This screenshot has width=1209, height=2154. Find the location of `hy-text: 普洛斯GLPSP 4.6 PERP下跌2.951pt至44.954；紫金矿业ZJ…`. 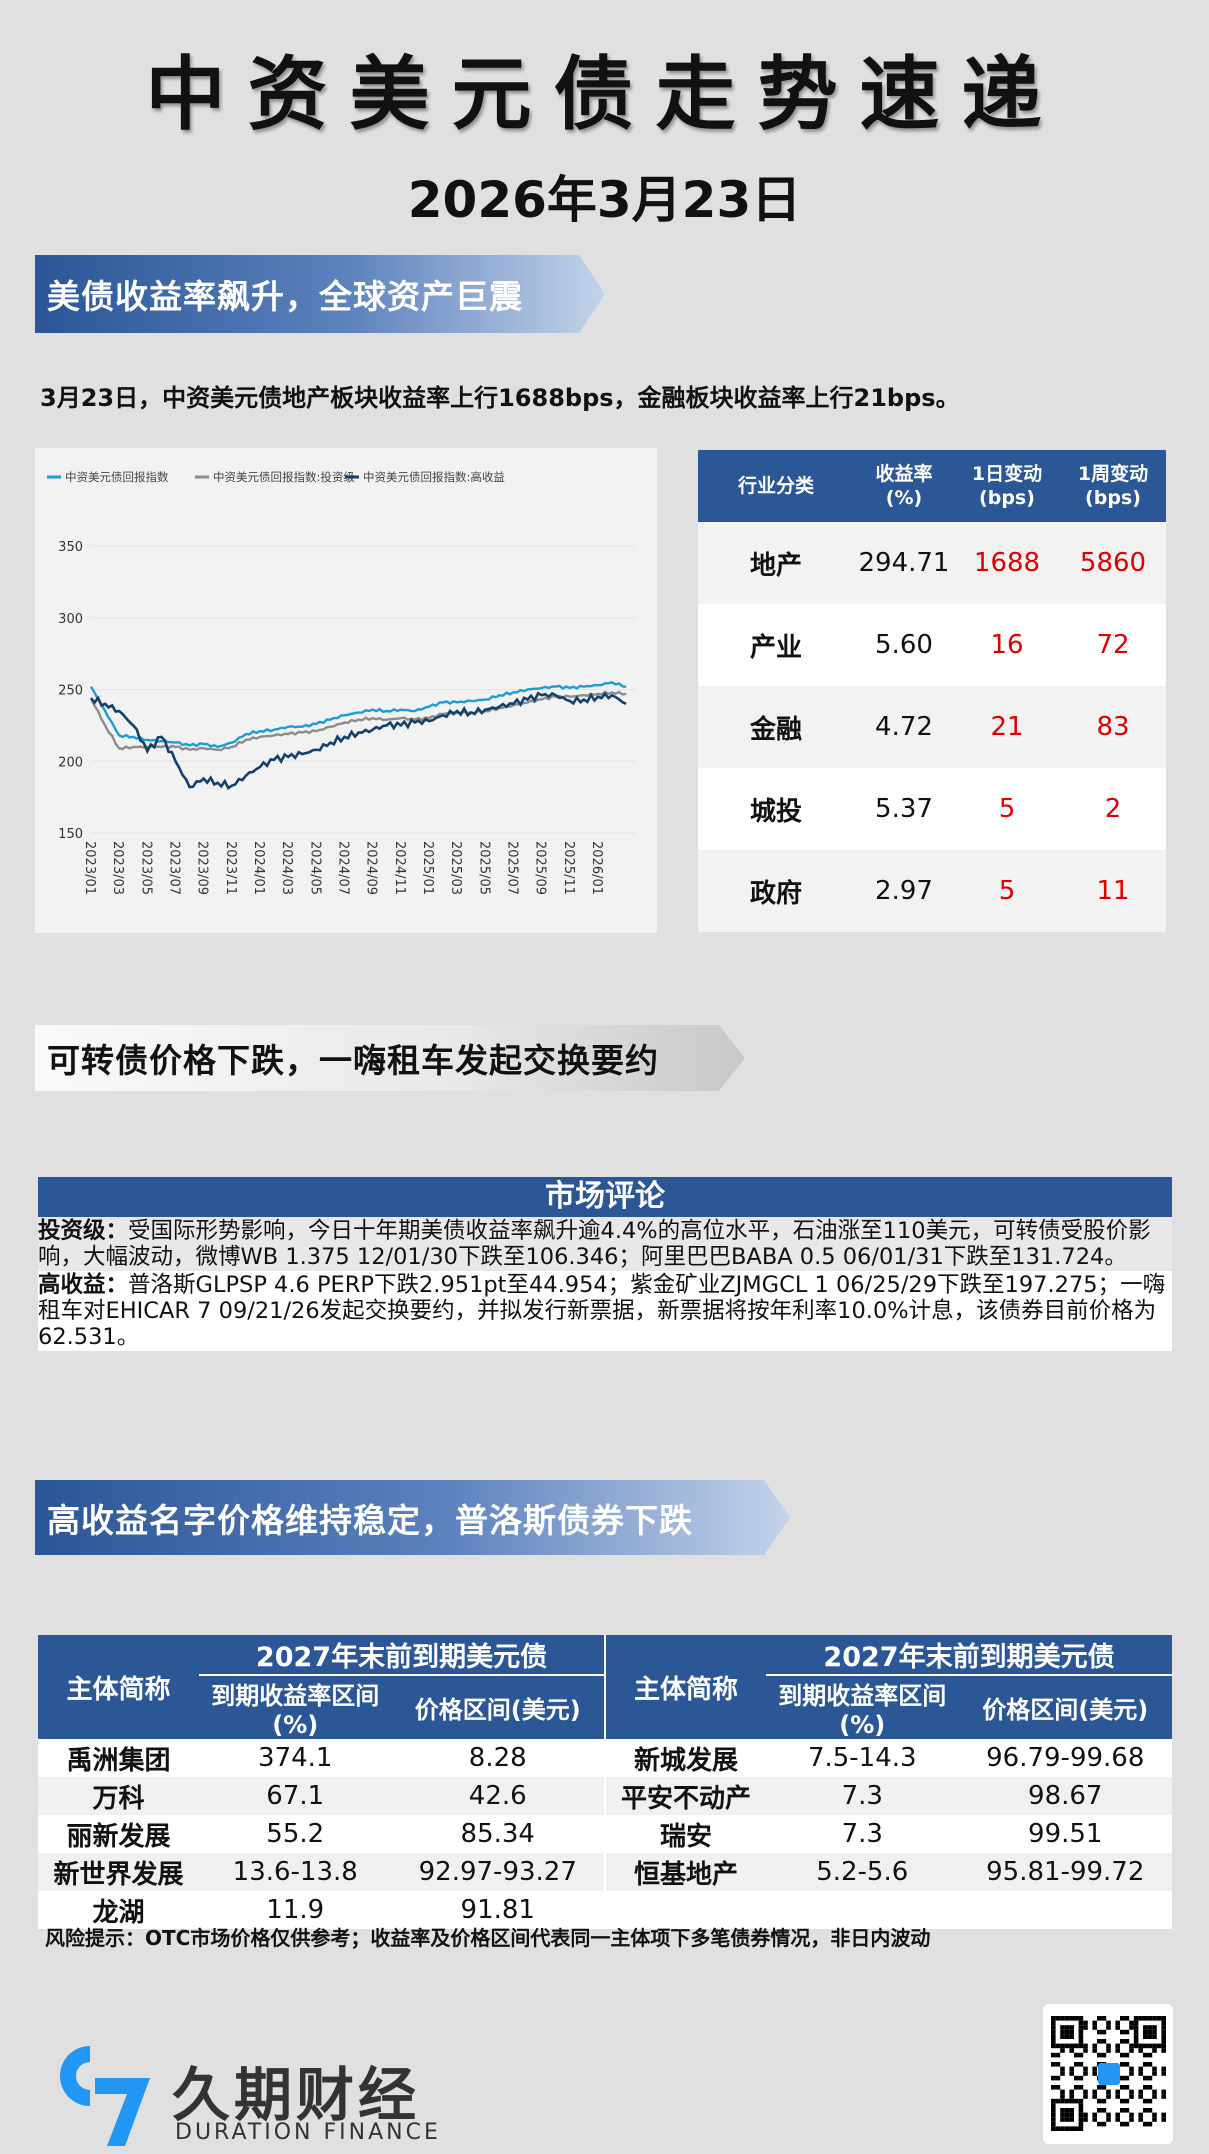

hy-text: 普洛斯GLPSP 4.6 PERP下跌2.951pt至44.954；紫金矿业ZJ… is located at coordinates (602, 1311).